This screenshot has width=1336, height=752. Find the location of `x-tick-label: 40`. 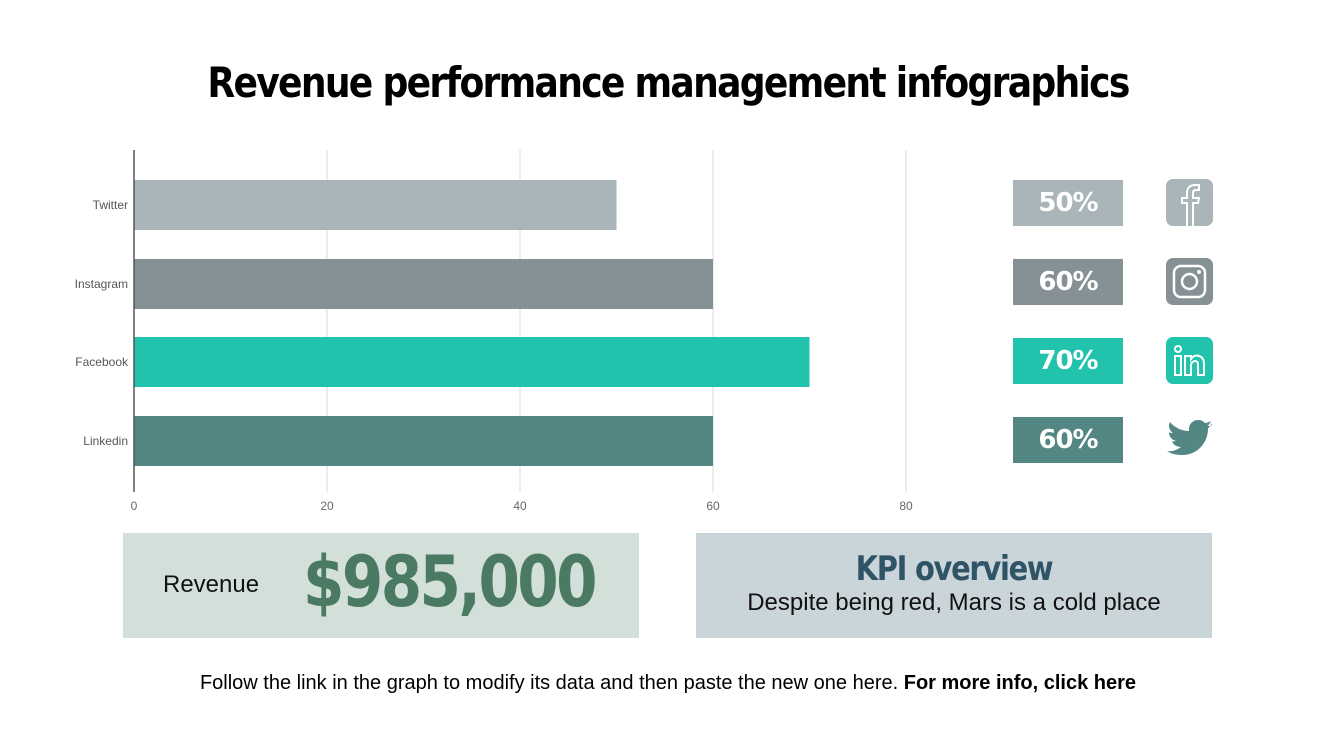

x-tick-label: 40 is located at coordinates (520, 506).